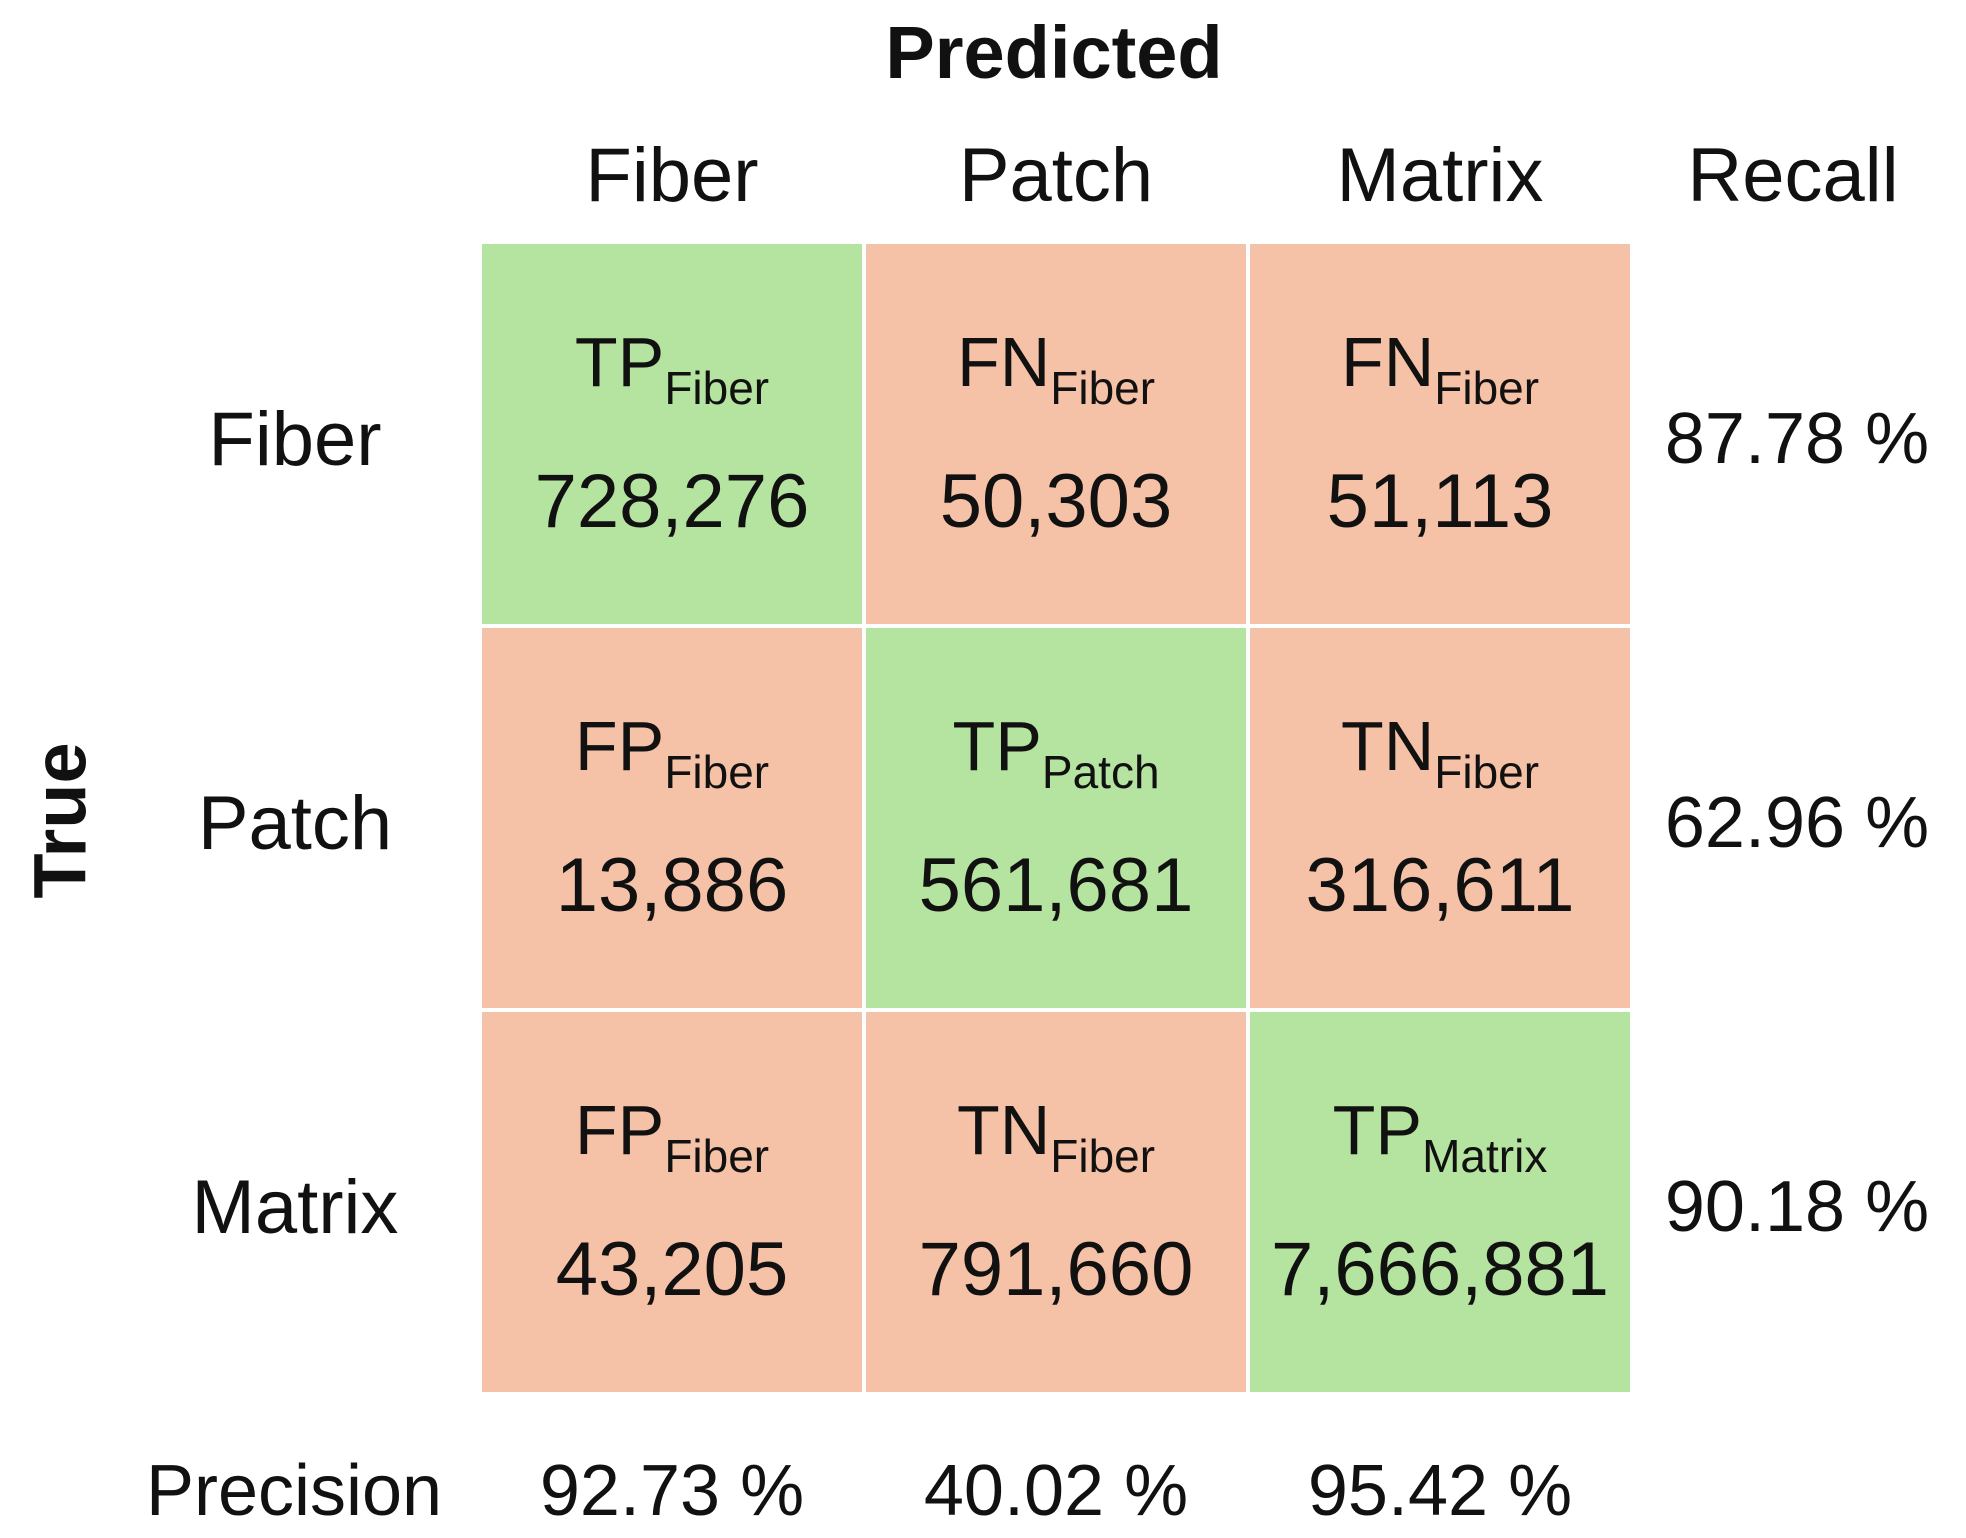 Image resolution: width=1966 pixels, height=1538 pixels. I want to click on cell-term-label: TPMatrix, so click(1440, 1136).